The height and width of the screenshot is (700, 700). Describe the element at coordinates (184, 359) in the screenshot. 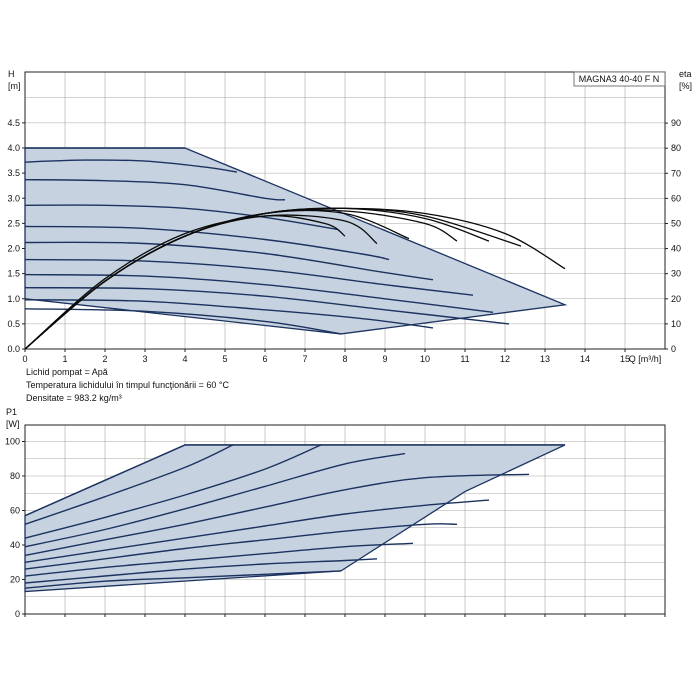

I see `x-tick-label: 4` at that location.